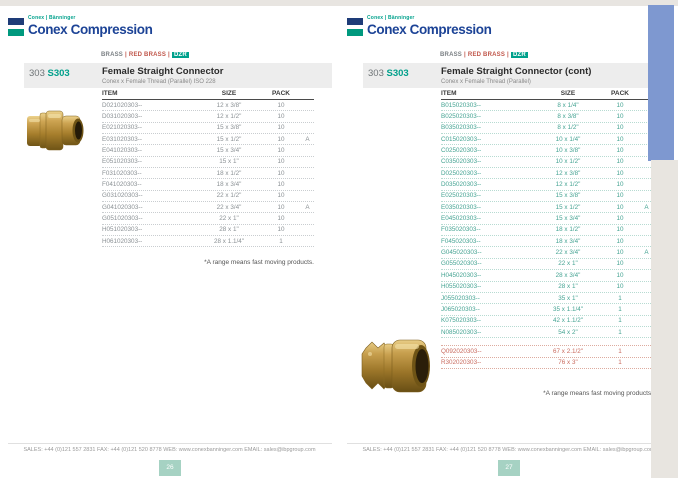 This screenshot has width=678, height=478. What do you see at coordinates (339, 3) in the screenshot?
I see `scan-edge-top` at bounding box center [339, 3].